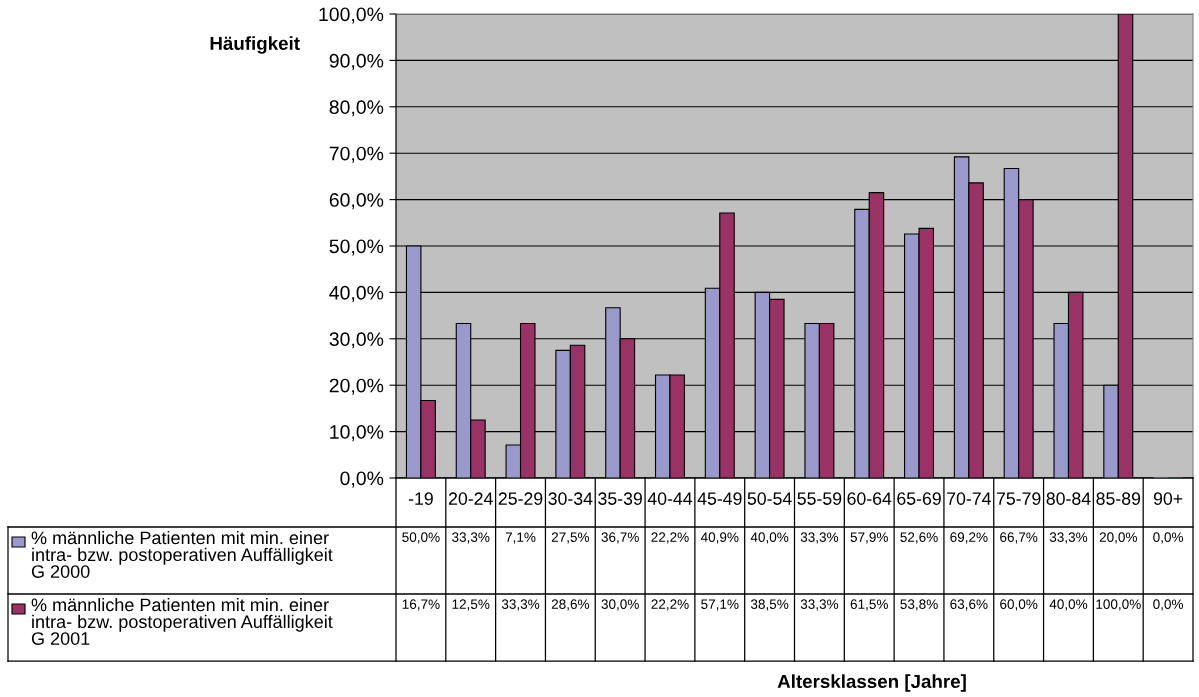 The image size is (1199, 697). I want to click on x-tick-label: 50-54, so click(769, 498).